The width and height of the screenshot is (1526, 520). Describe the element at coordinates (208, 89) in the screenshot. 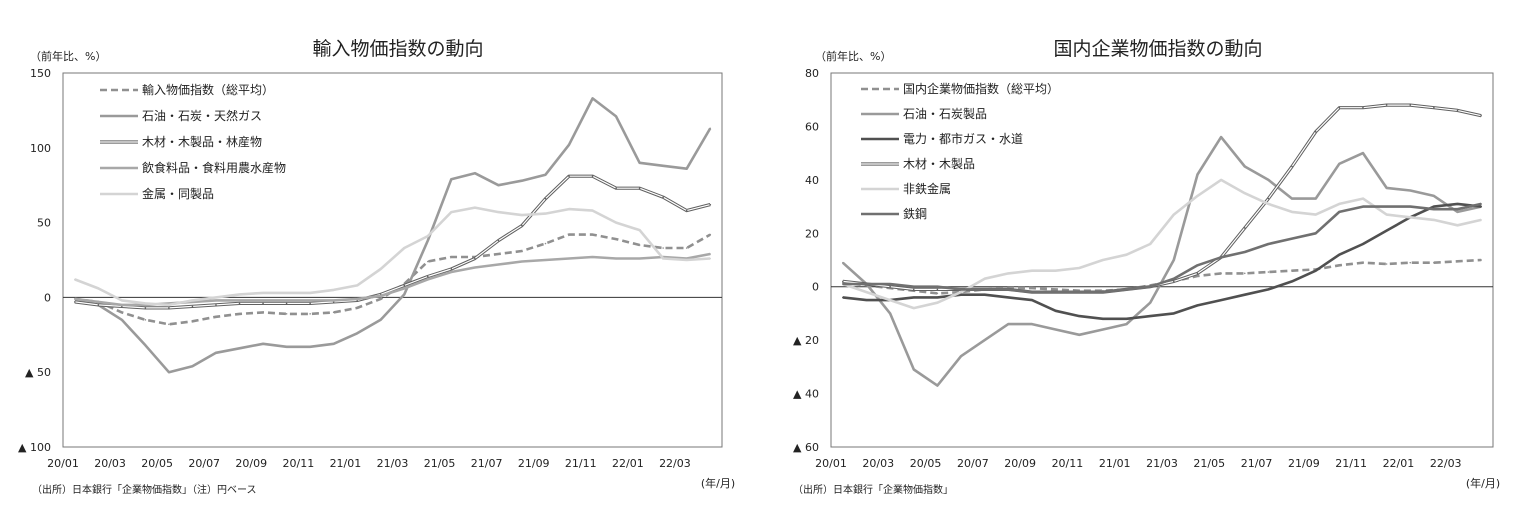

I see `legend-label: 輸入物価指数（総平均）` at that location.